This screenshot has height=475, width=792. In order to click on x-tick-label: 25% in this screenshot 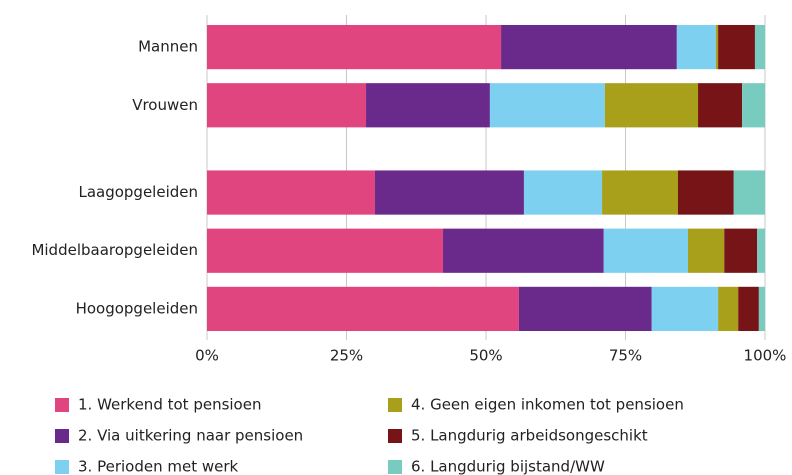, I will do `click(346, 356)`.